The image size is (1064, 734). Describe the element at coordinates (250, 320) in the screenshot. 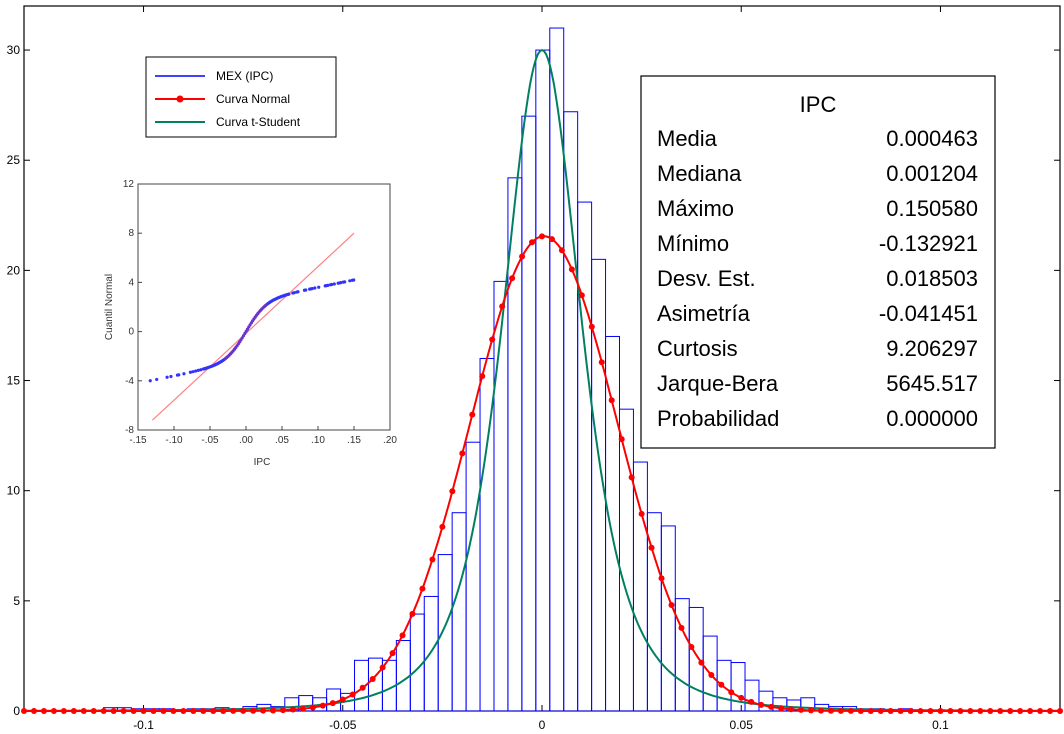

I see `inset-background` at that location.